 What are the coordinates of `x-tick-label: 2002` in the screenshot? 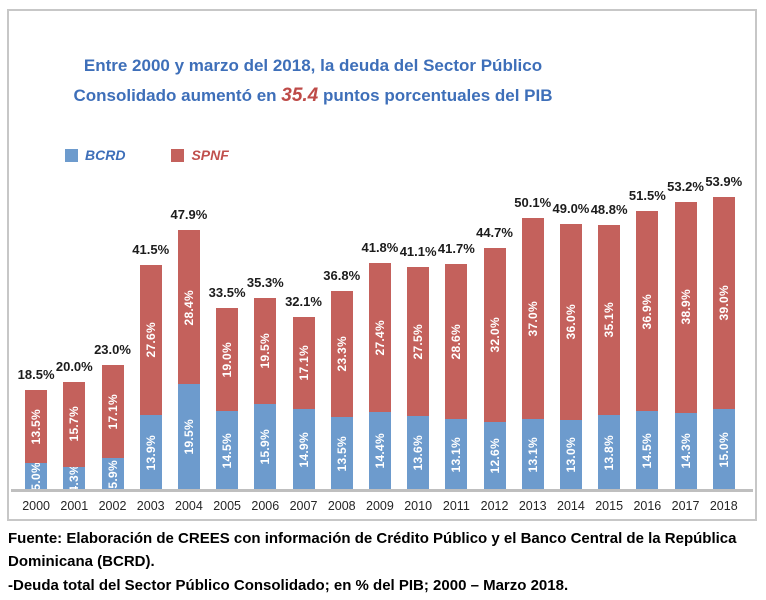 It's located at (112, 506).